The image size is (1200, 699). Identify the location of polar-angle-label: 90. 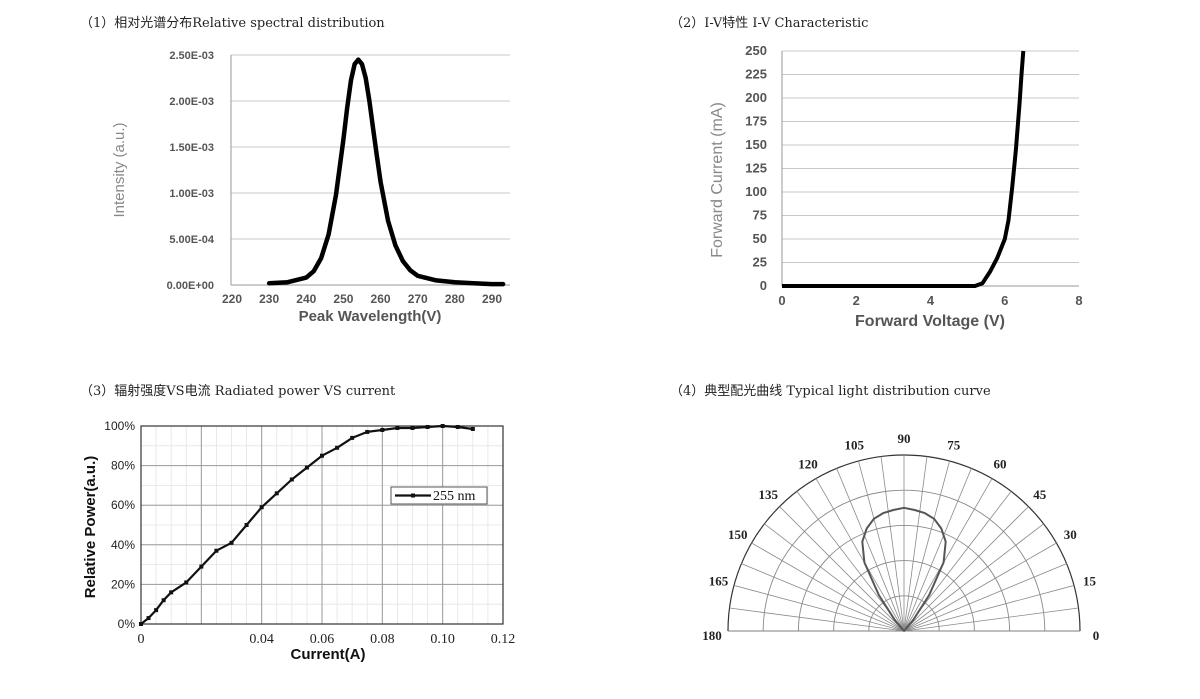
(904, 438).